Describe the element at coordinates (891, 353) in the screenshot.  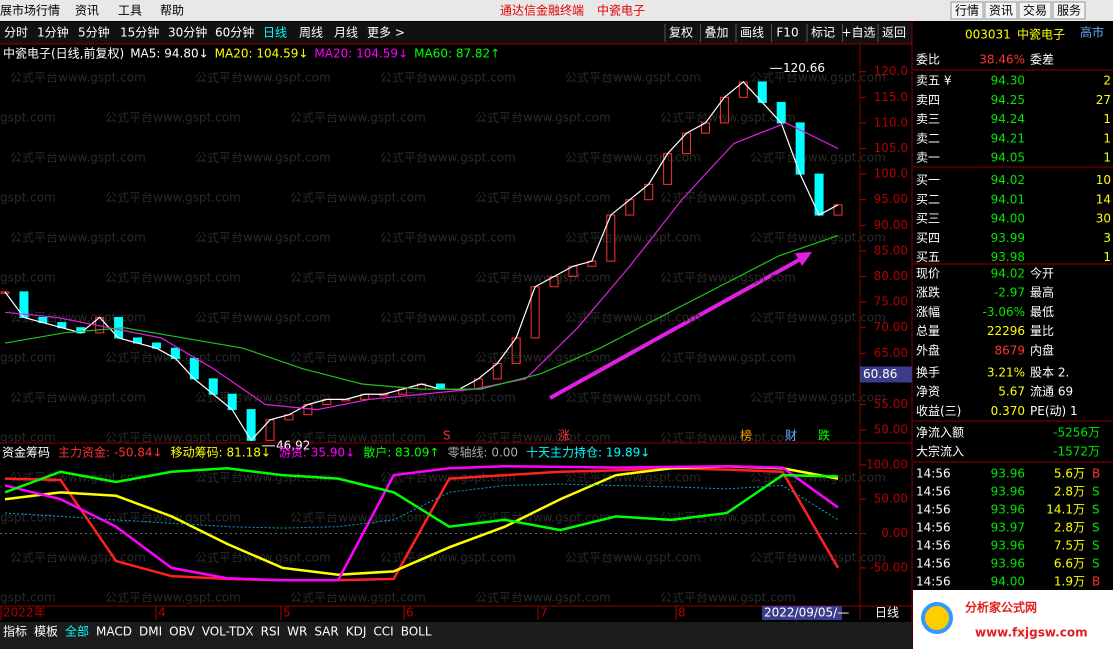
I see `y-tick-label: 65.00` at that location.